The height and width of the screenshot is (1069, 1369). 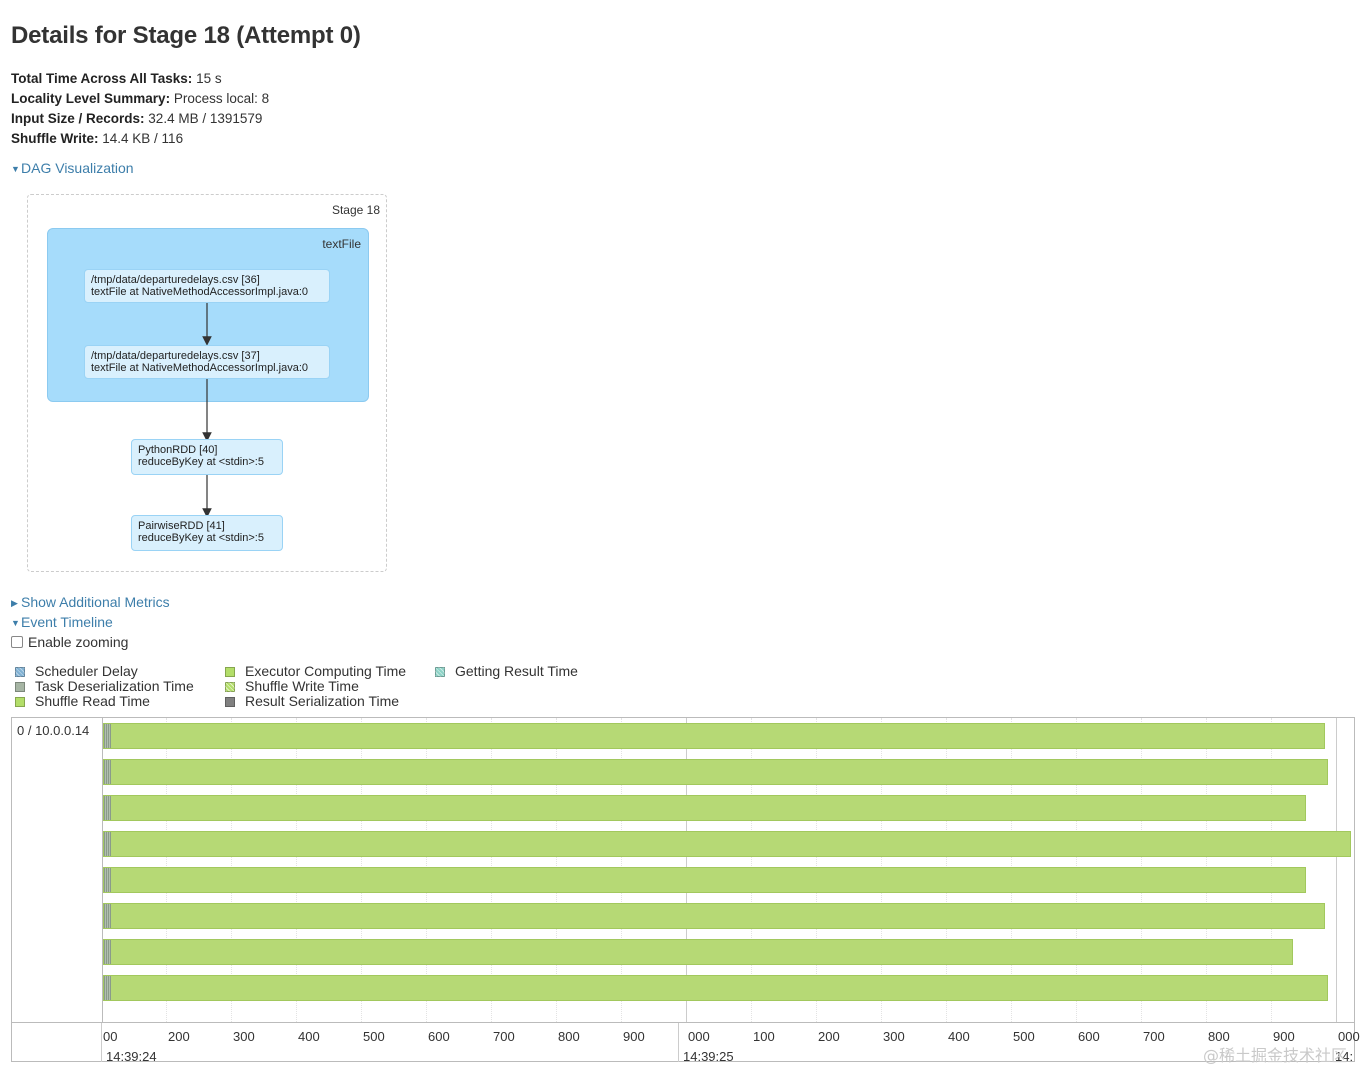 I want to click on dag-edges, so click(x=207, y=410).